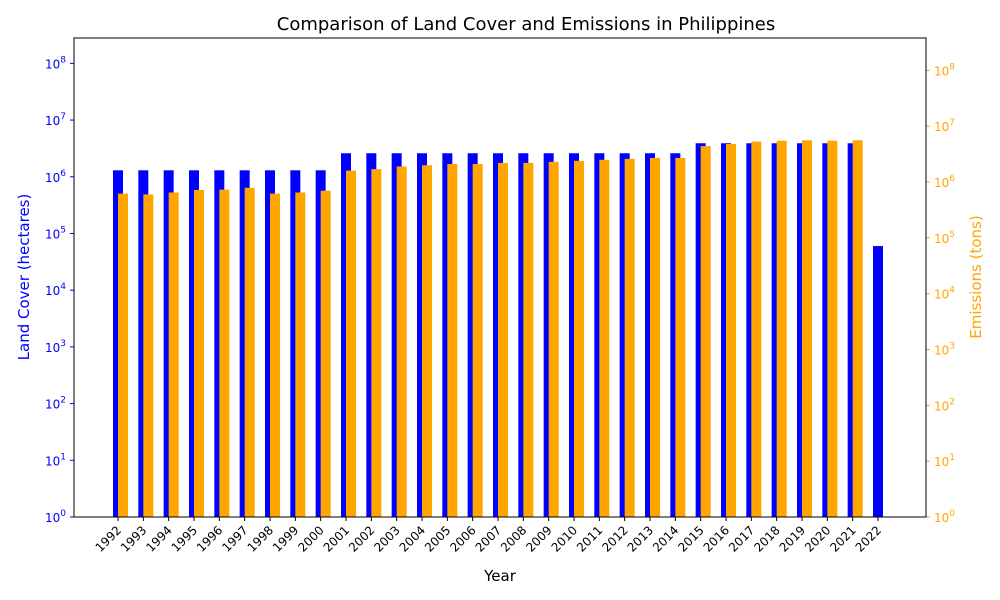  What do you see at coordinates (690, 538) in the screenshot?
I see `x-tick-label: 2015` at bounding box center [690, 538].